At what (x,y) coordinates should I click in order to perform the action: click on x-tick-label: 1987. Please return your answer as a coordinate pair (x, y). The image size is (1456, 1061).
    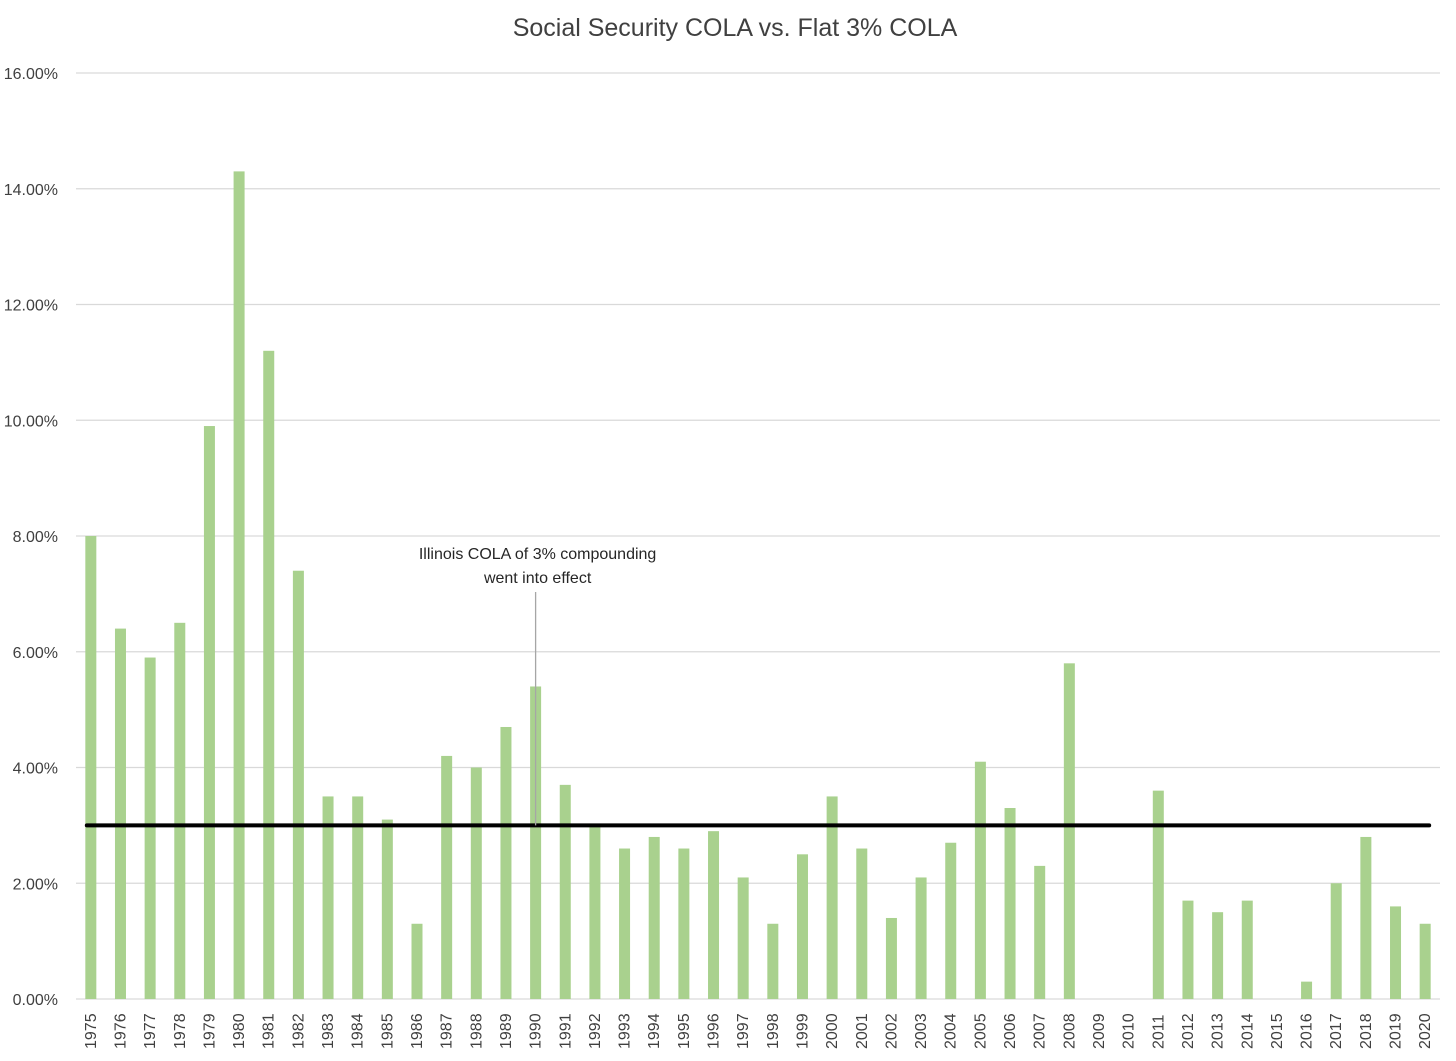
    Looking at the image, I should click on (447, 1031).